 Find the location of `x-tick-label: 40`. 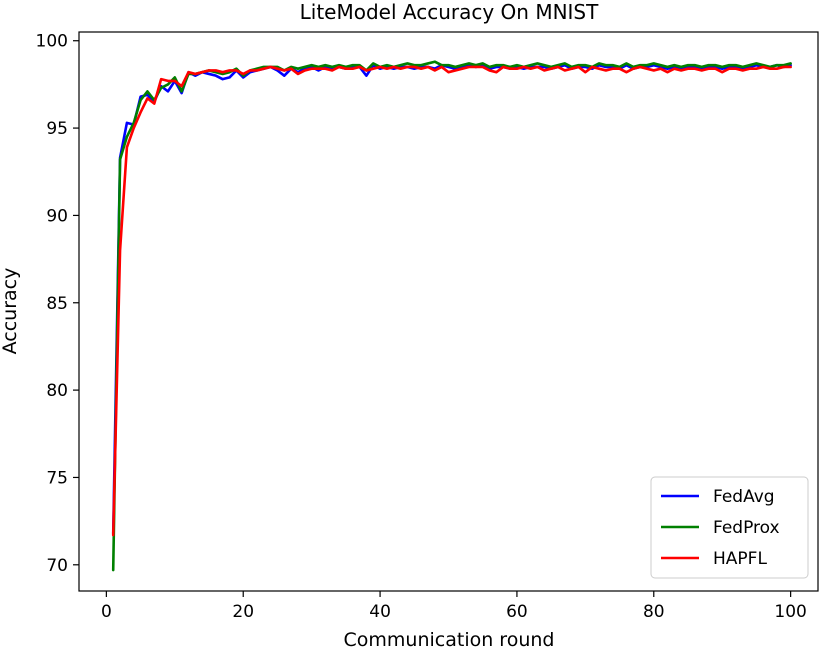

x-tick-label: 40 is located at coordinates (380, 612).